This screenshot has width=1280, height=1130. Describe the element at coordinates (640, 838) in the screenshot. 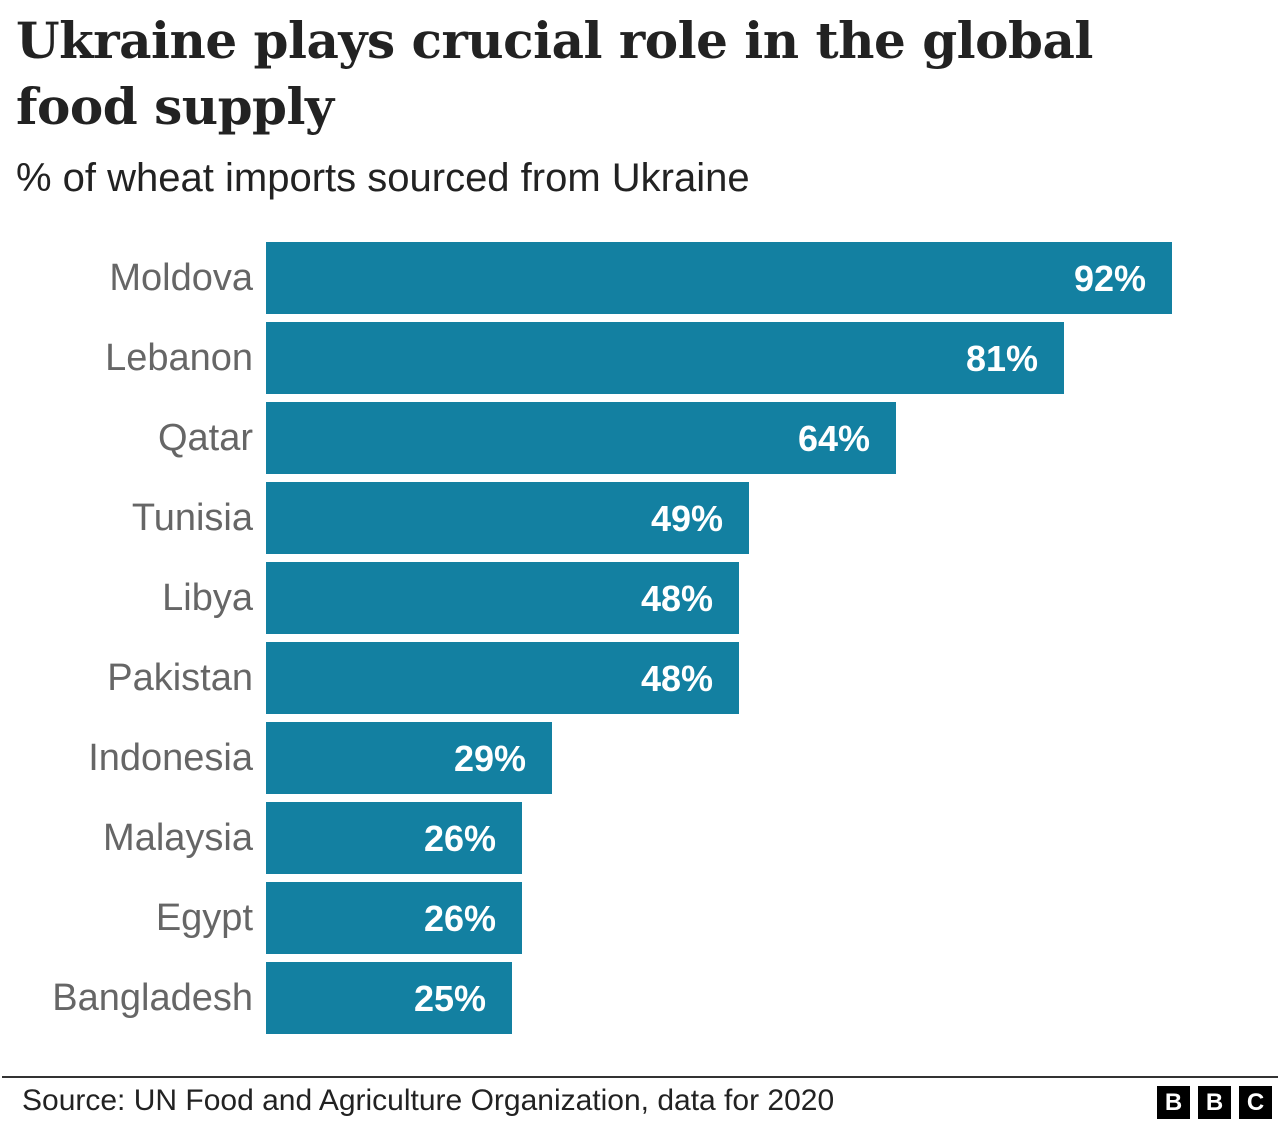

I see `bar-row: Malaysia 26%` at that location.